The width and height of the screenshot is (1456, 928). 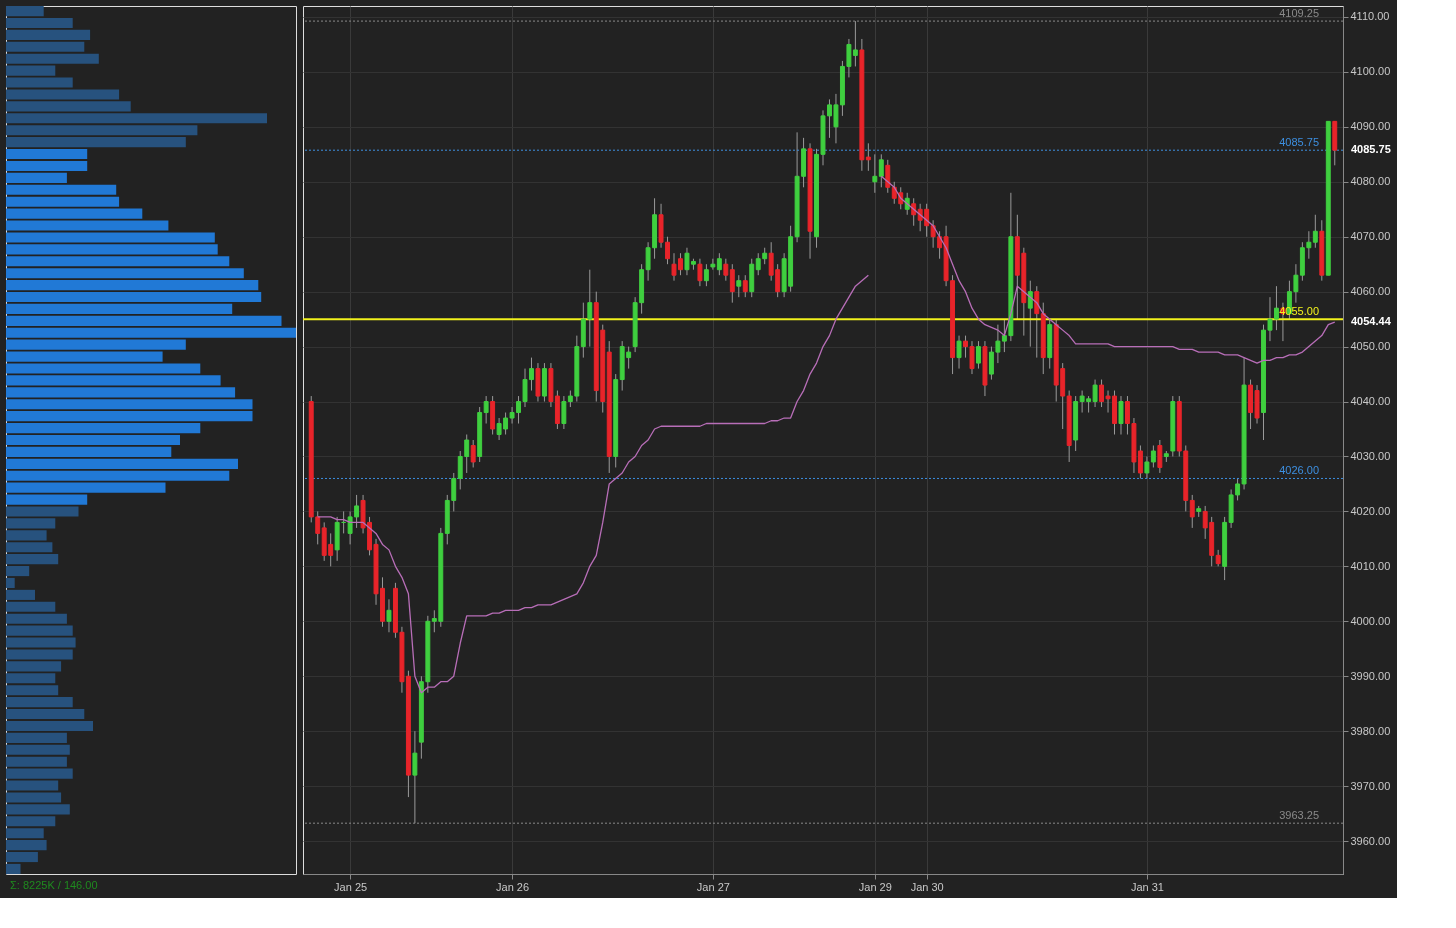 What do you see at coordinates (1370, 455) in the screenshot?
I see `y-tick-label: 4030.00` at bounding box center [1370, 455].